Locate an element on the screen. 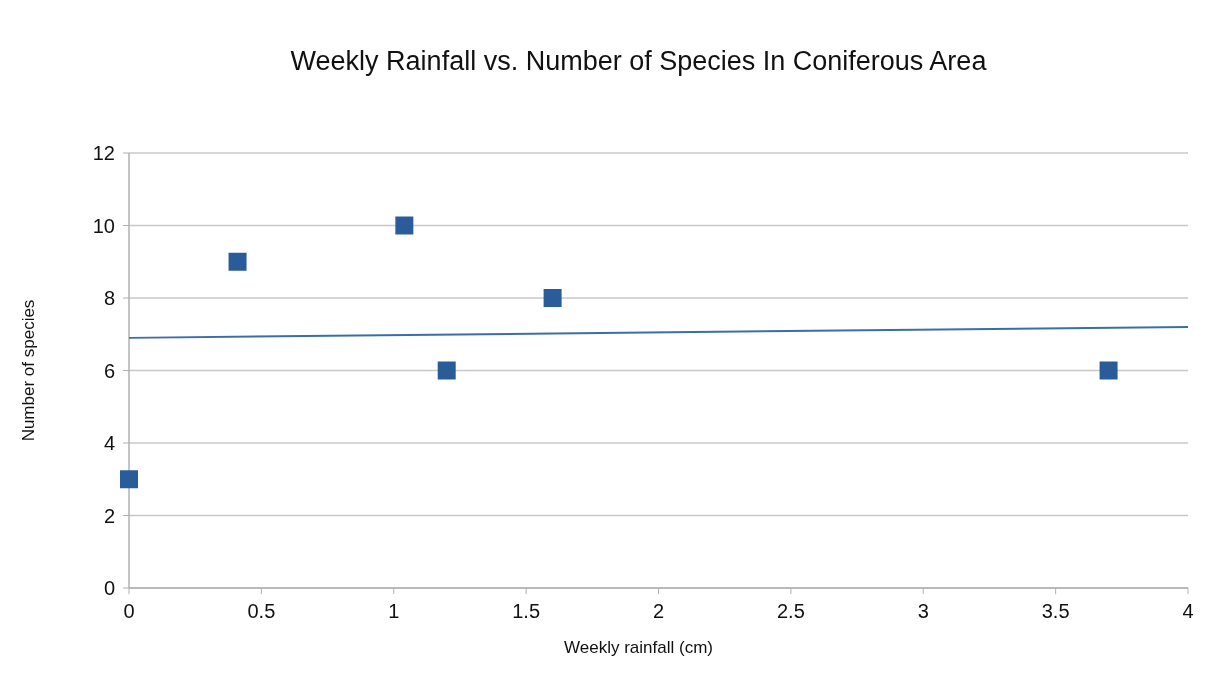 This screenshot has width=1211, height=685. chart-title: Weekly Rainfall vs. Number of Species In Coniferous Area is located at coordinates (639, 61).